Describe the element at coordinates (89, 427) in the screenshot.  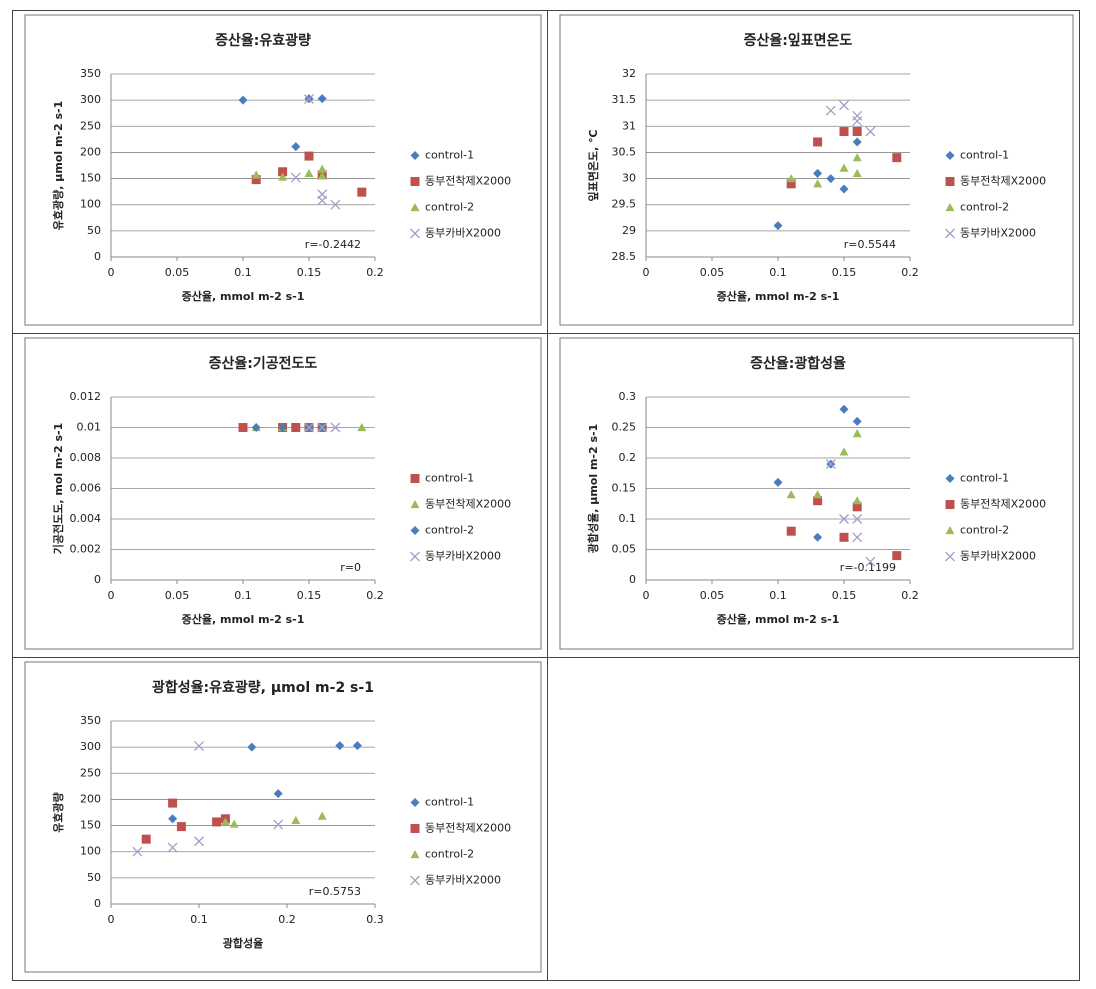
I see `y-tick-label: 0.01` at that location.